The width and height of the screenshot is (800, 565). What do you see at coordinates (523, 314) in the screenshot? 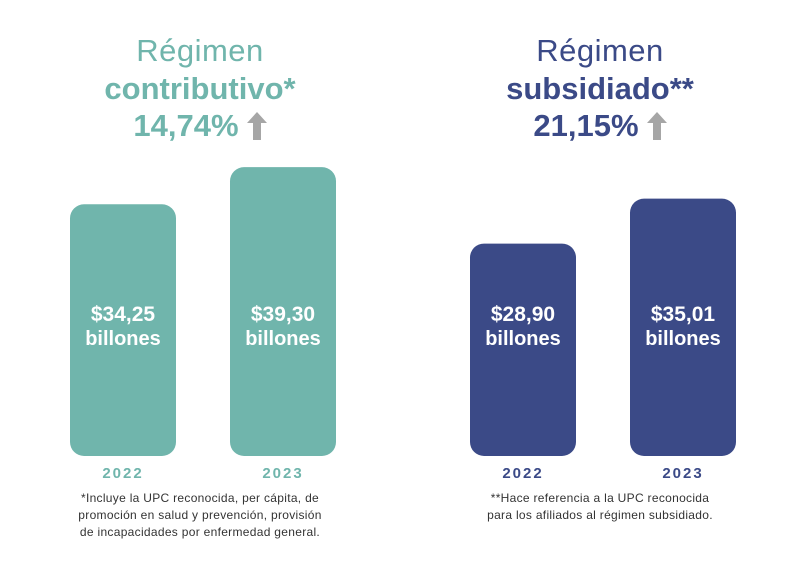
I see `bar-value-label: $28,90` at bounding box center [523, 314].